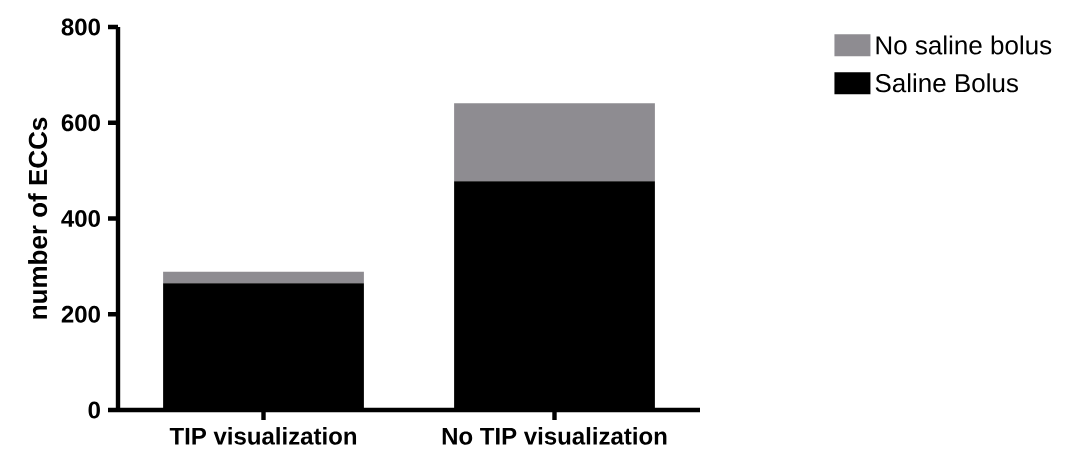  I want to click on x-tick-label: TIP visualization, so click(263, 436).